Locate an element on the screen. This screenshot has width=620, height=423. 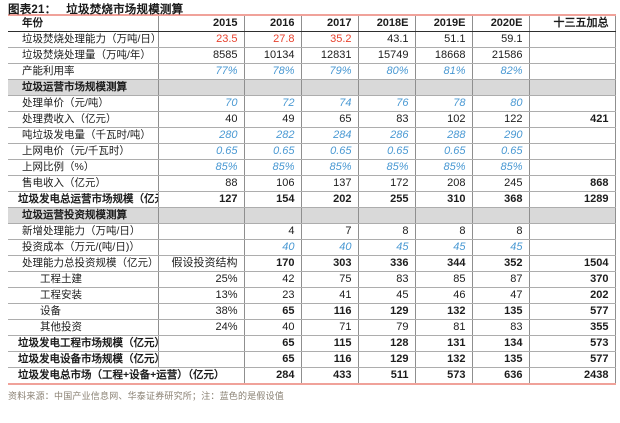
value-cell: 116 is located at coordinates (329, 311).